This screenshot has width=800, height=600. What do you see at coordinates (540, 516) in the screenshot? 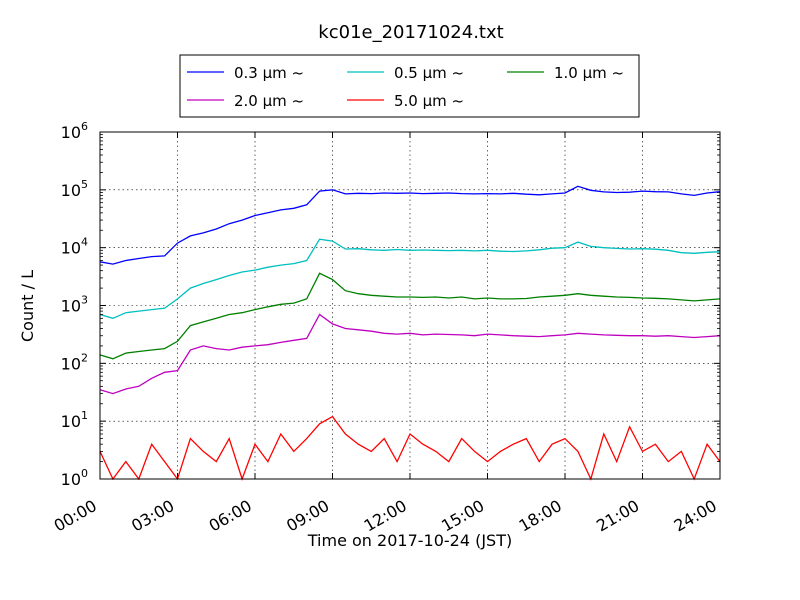
I see `x-tick-label: 18:00` at bounding box center [540, 516].